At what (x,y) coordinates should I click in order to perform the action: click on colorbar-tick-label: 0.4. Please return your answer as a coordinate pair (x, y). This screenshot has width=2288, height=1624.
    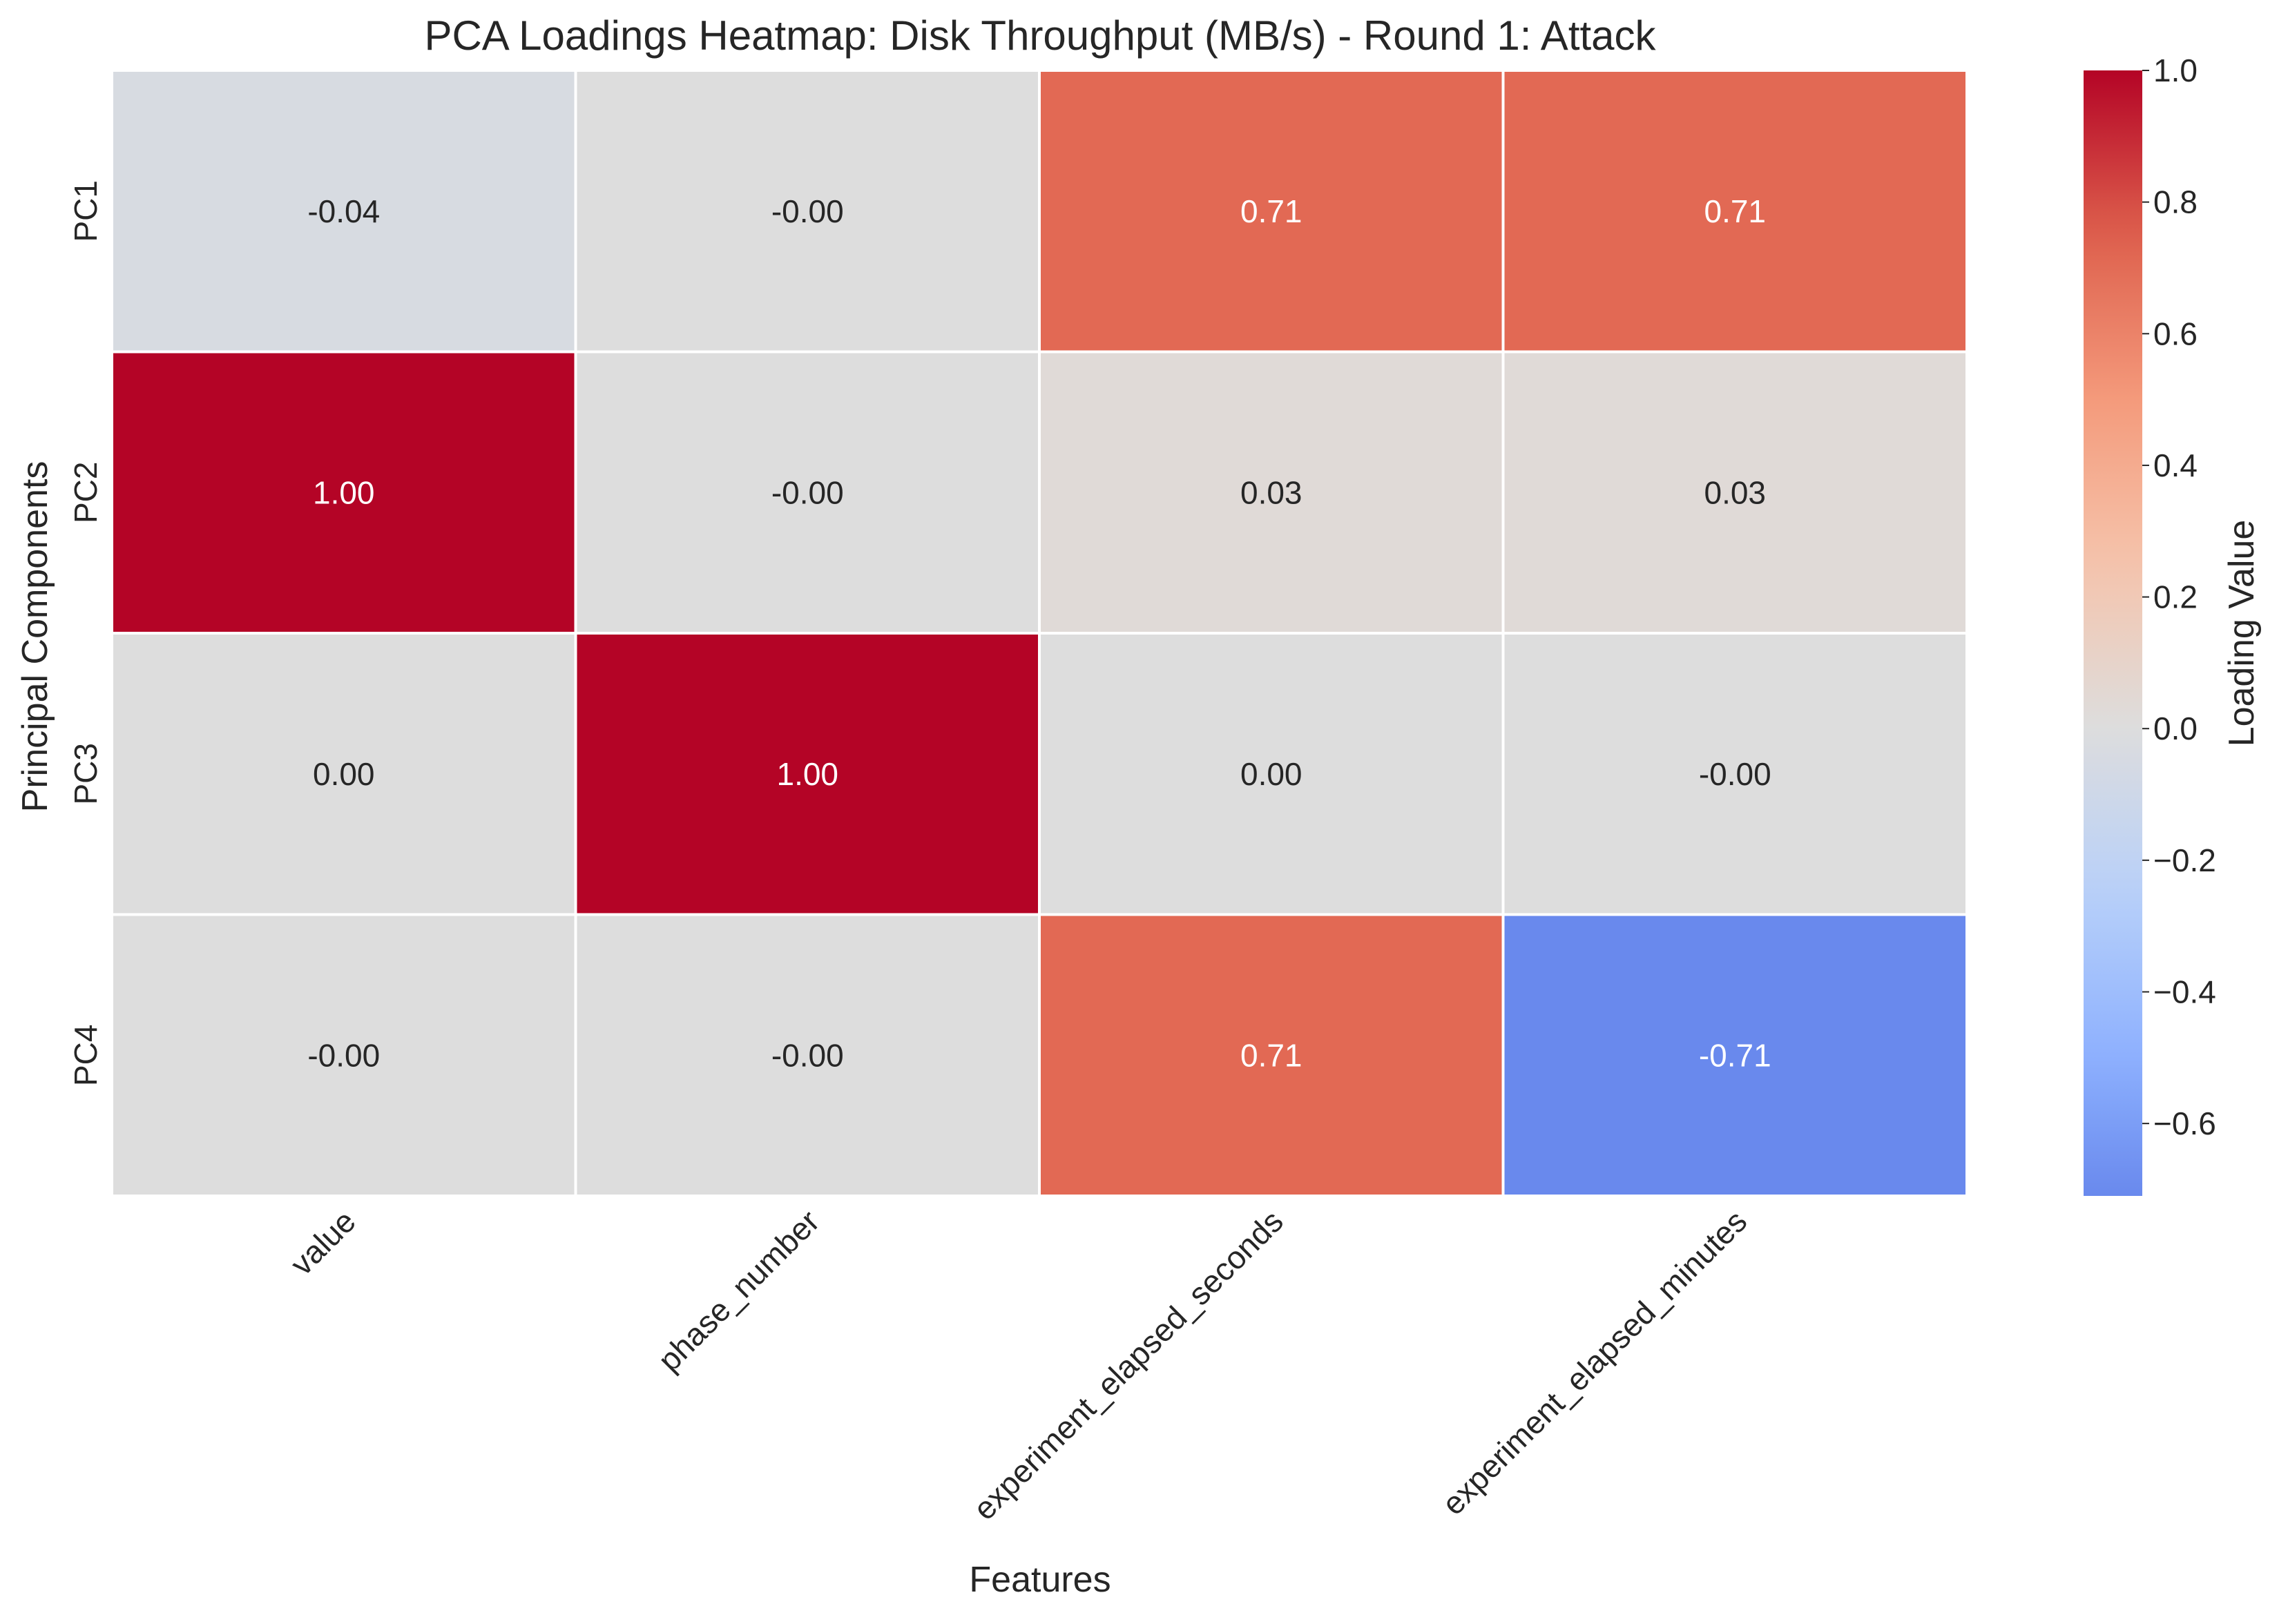
    Looking at the image, I should click on (2175, 465).